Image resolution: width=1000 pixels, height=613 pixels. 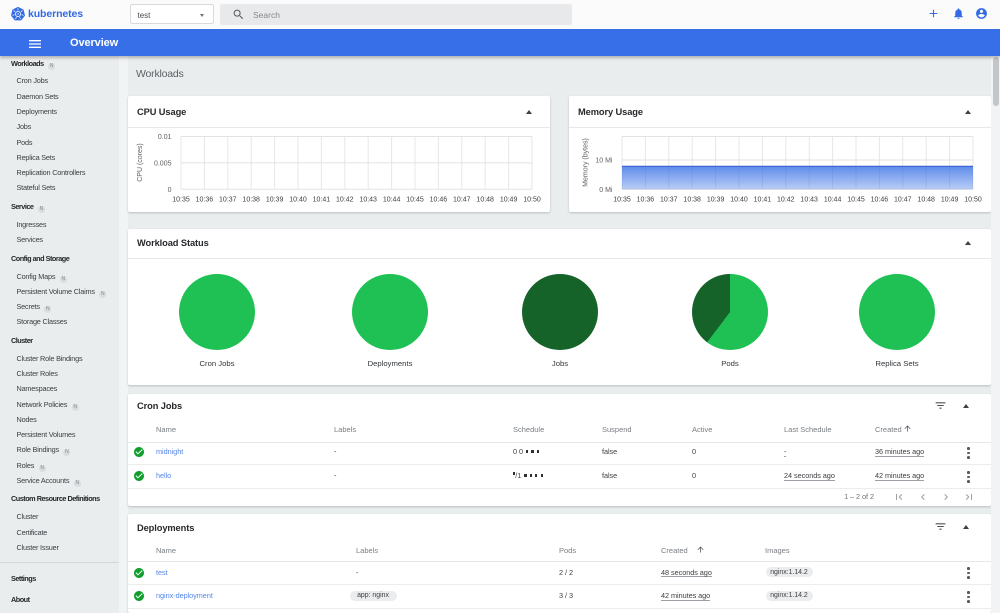 I want to click on svg-text: 10 Mi, so click(x=604, y=161).